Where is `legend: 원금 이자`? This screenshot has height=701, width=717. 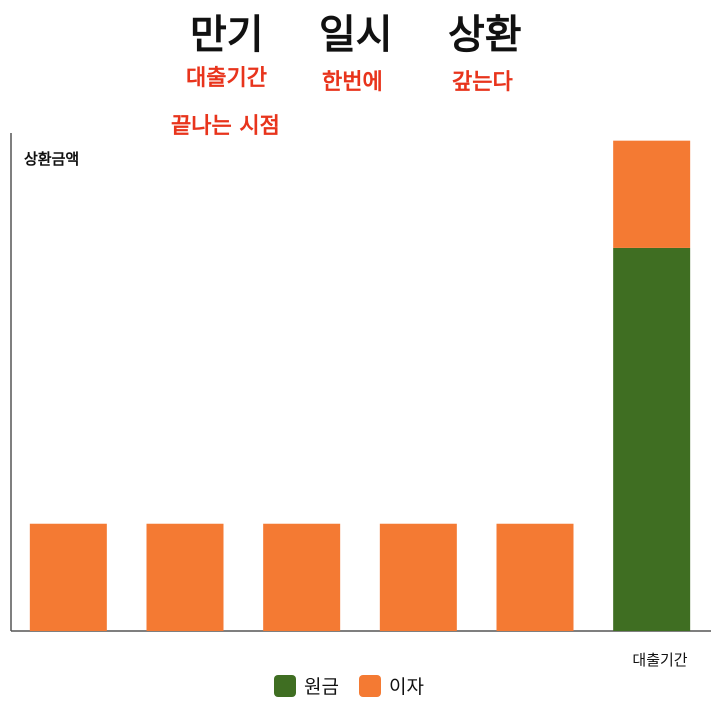 legend: 원금 이자 is located at coordinates (359, 685).